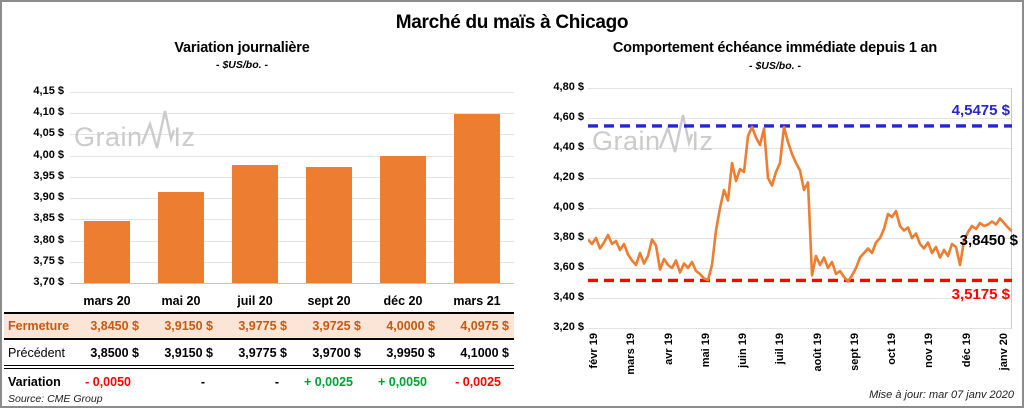 The width and height of the screenshot is (1024, 408). What do you see at coordinates (48, 282) in the screenshot?
I see `bar-y-tick-label: 3,70 $` at bounding box center [48, 282].